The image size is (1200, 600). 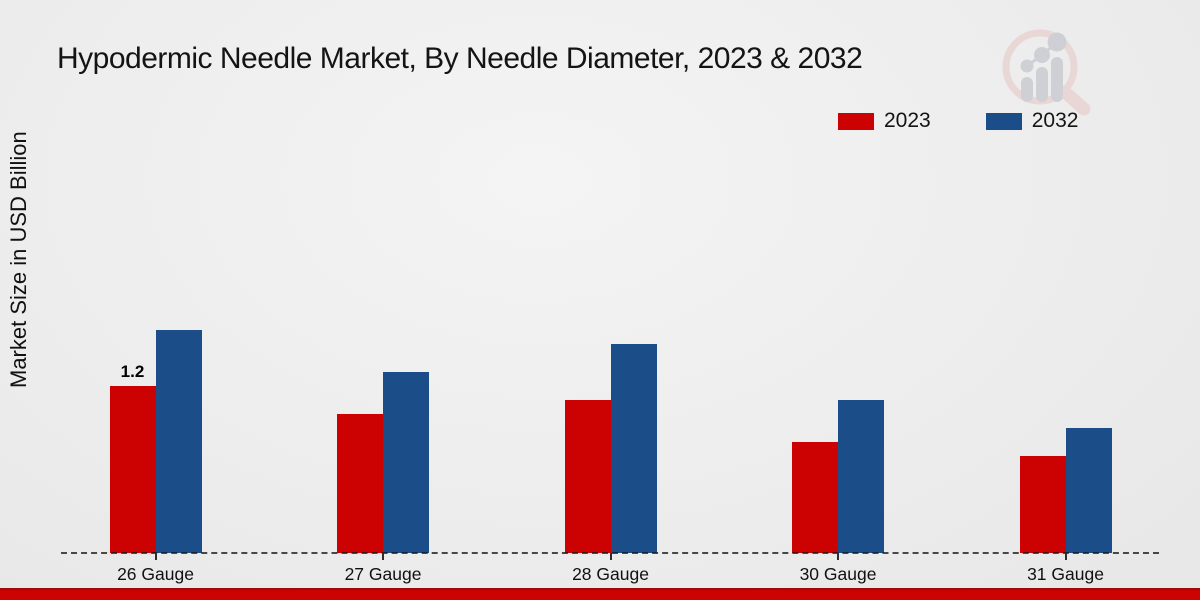 What do you see at coordinates (132, 469) in the screenshot?
I see `bar-2023-26-gauge` at bounding box center [132, 469].